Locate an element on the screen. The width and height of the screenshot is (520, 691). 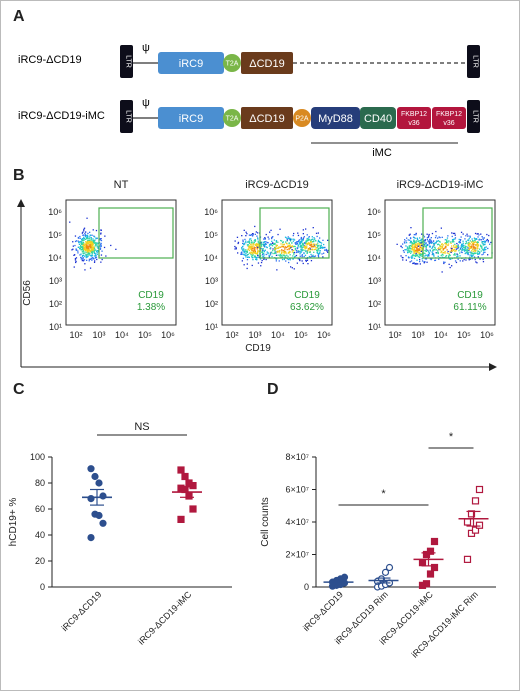
flow-plot-frame is located at coordinates (277, 262).